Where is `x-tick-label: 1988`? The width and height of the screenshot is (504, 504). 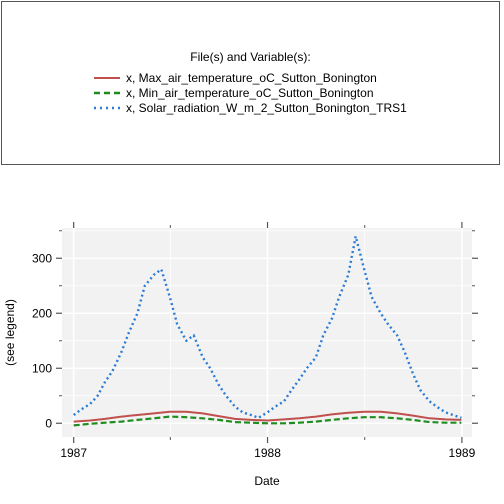 x-tick-label: 1988 is located at coordinates (267, 453).